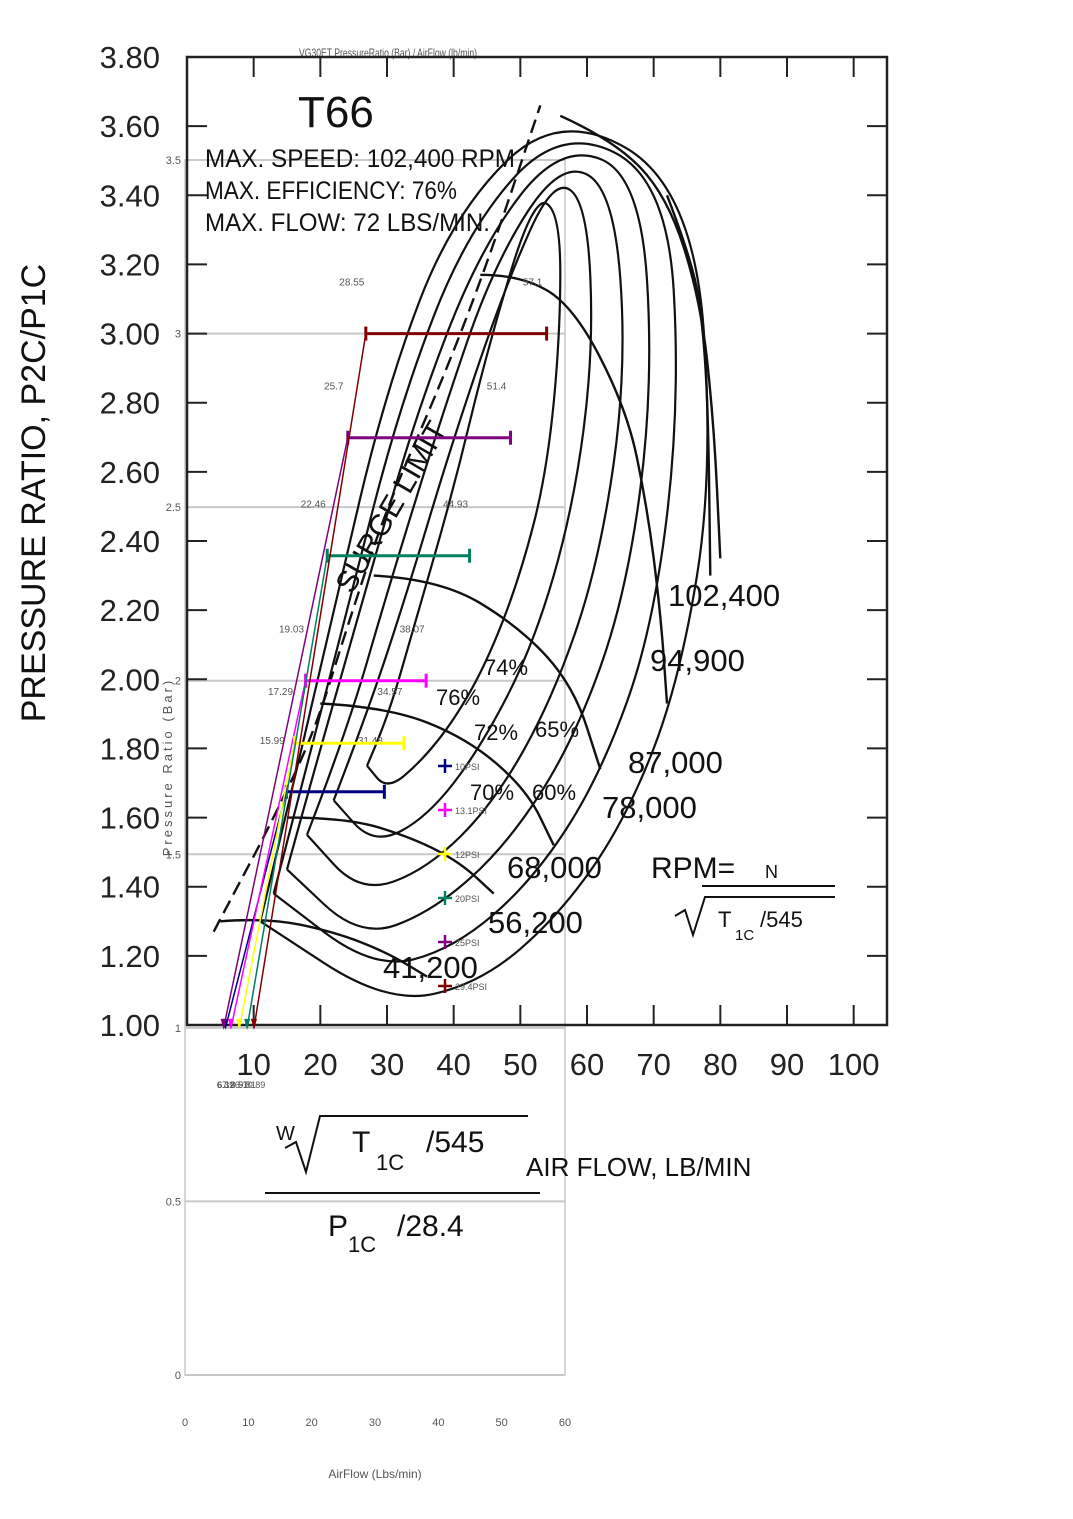 The image size is (1073, 1519). What do you see at coordinates (455, 1142) in the screenshot?
I see `airflow-formula-t-div: /545` at bounding box center [455, 1142].